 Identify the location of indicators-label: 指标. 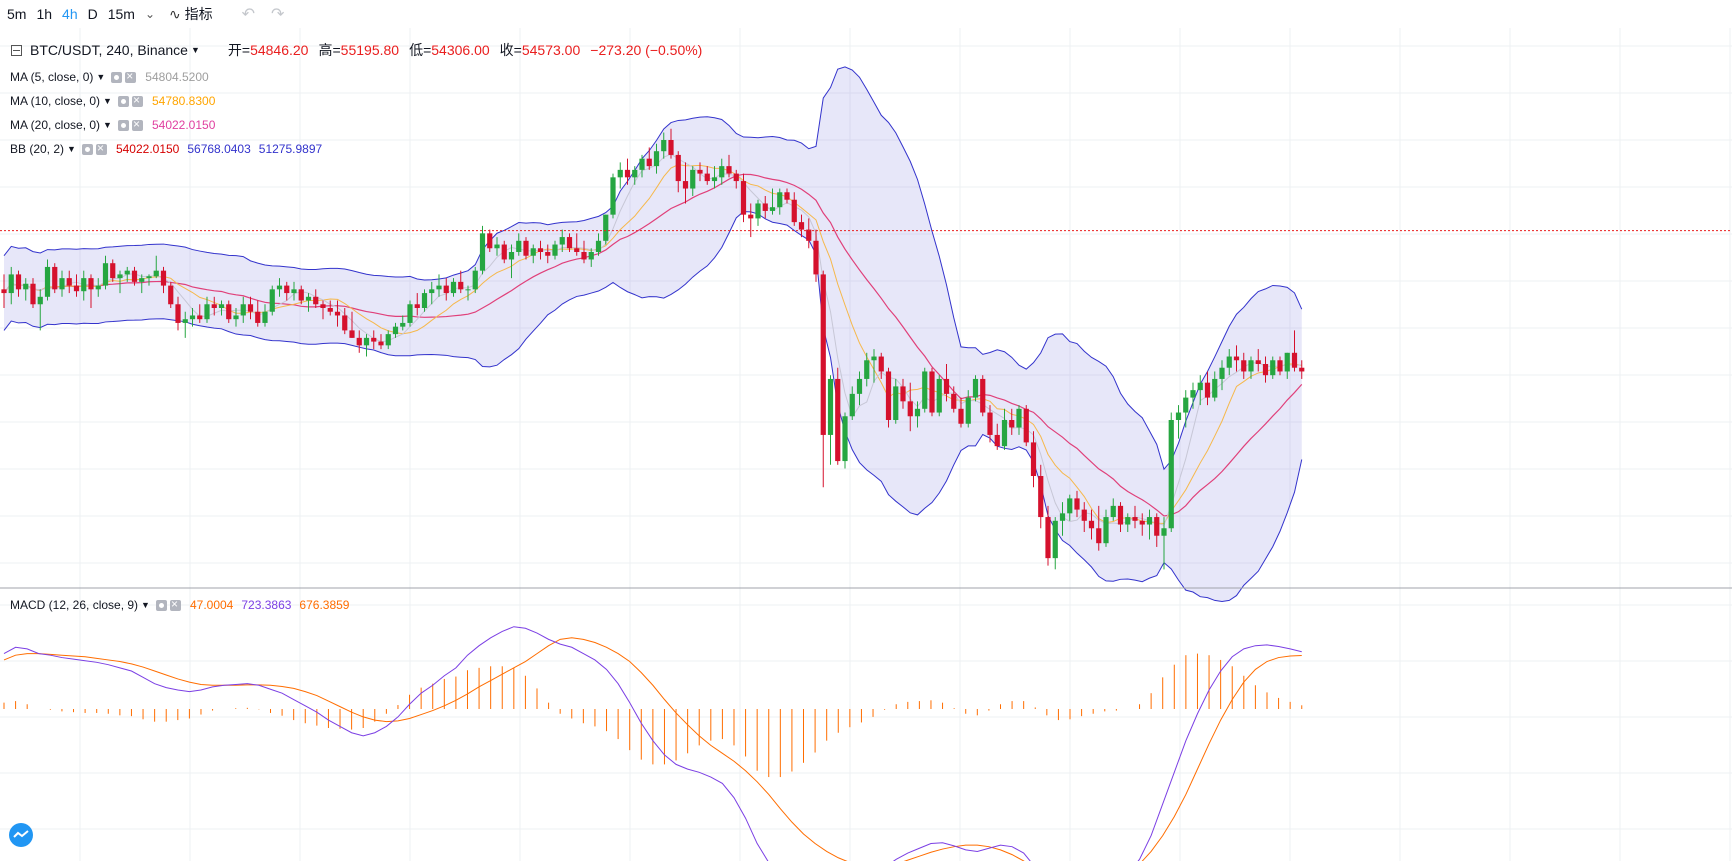
(198, 14).